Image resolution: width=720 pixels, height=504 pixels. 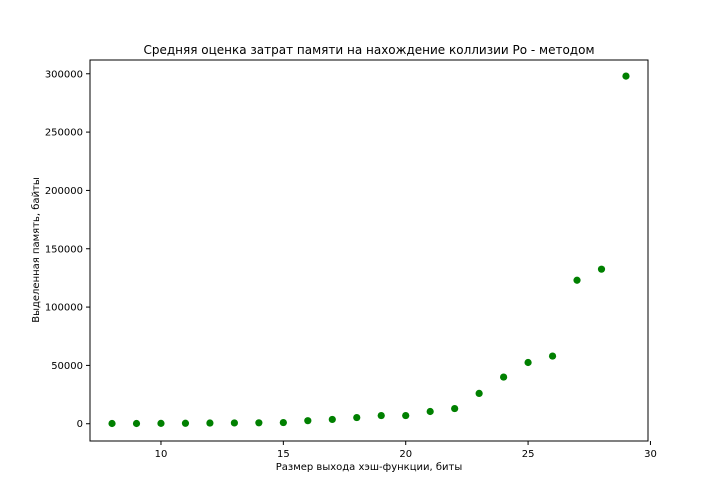 What do you see at coordinates (650, 454) in the screenshot?
I see `x-tick-label: 30` at bounding box center [650, 454].